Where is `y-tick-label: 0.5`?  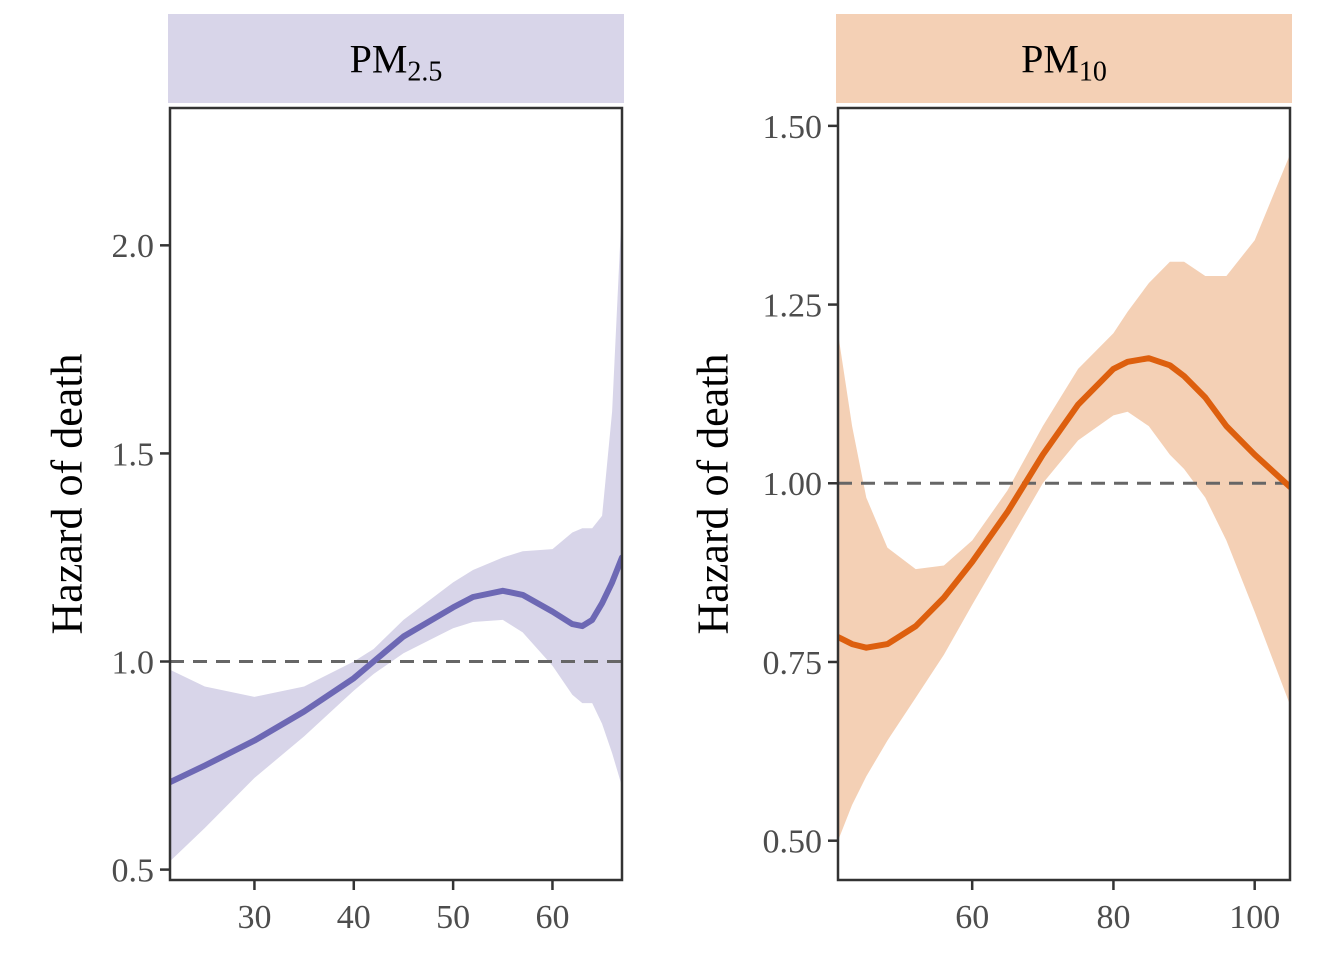 y-tick-label: 0.5 is located at coordinates (133, 870).